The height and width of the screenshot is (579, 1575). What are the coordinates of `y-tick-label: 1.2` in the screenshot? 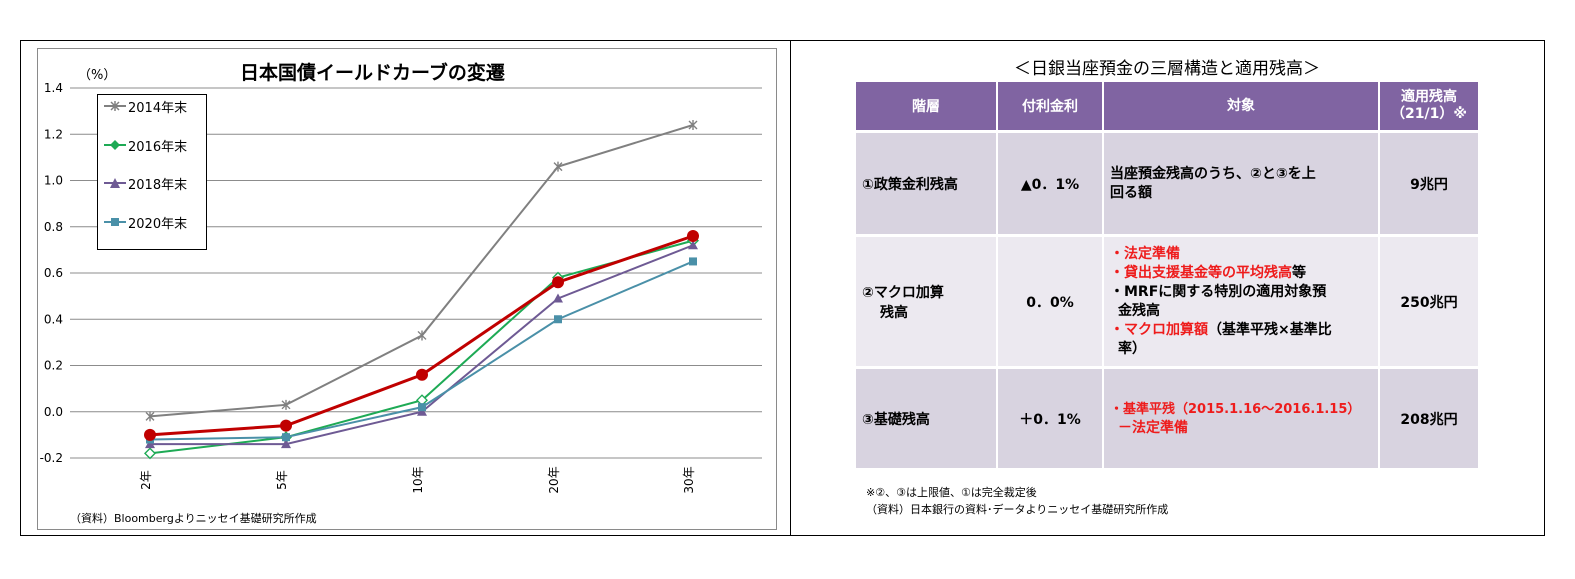 It's located at (53, 134).